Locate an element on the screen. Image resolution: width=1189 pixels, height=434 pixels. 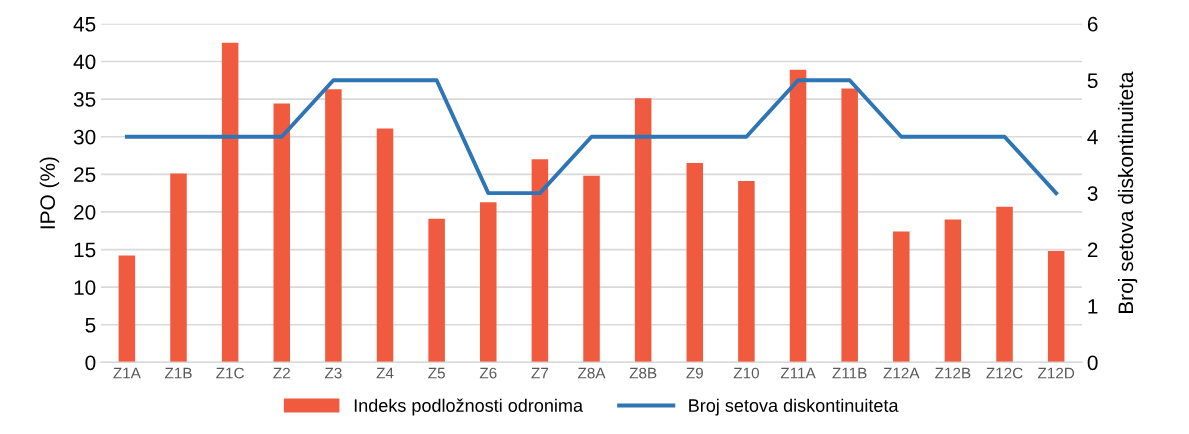
x-tick-label: Z8A is located at coordinates (592, 373).